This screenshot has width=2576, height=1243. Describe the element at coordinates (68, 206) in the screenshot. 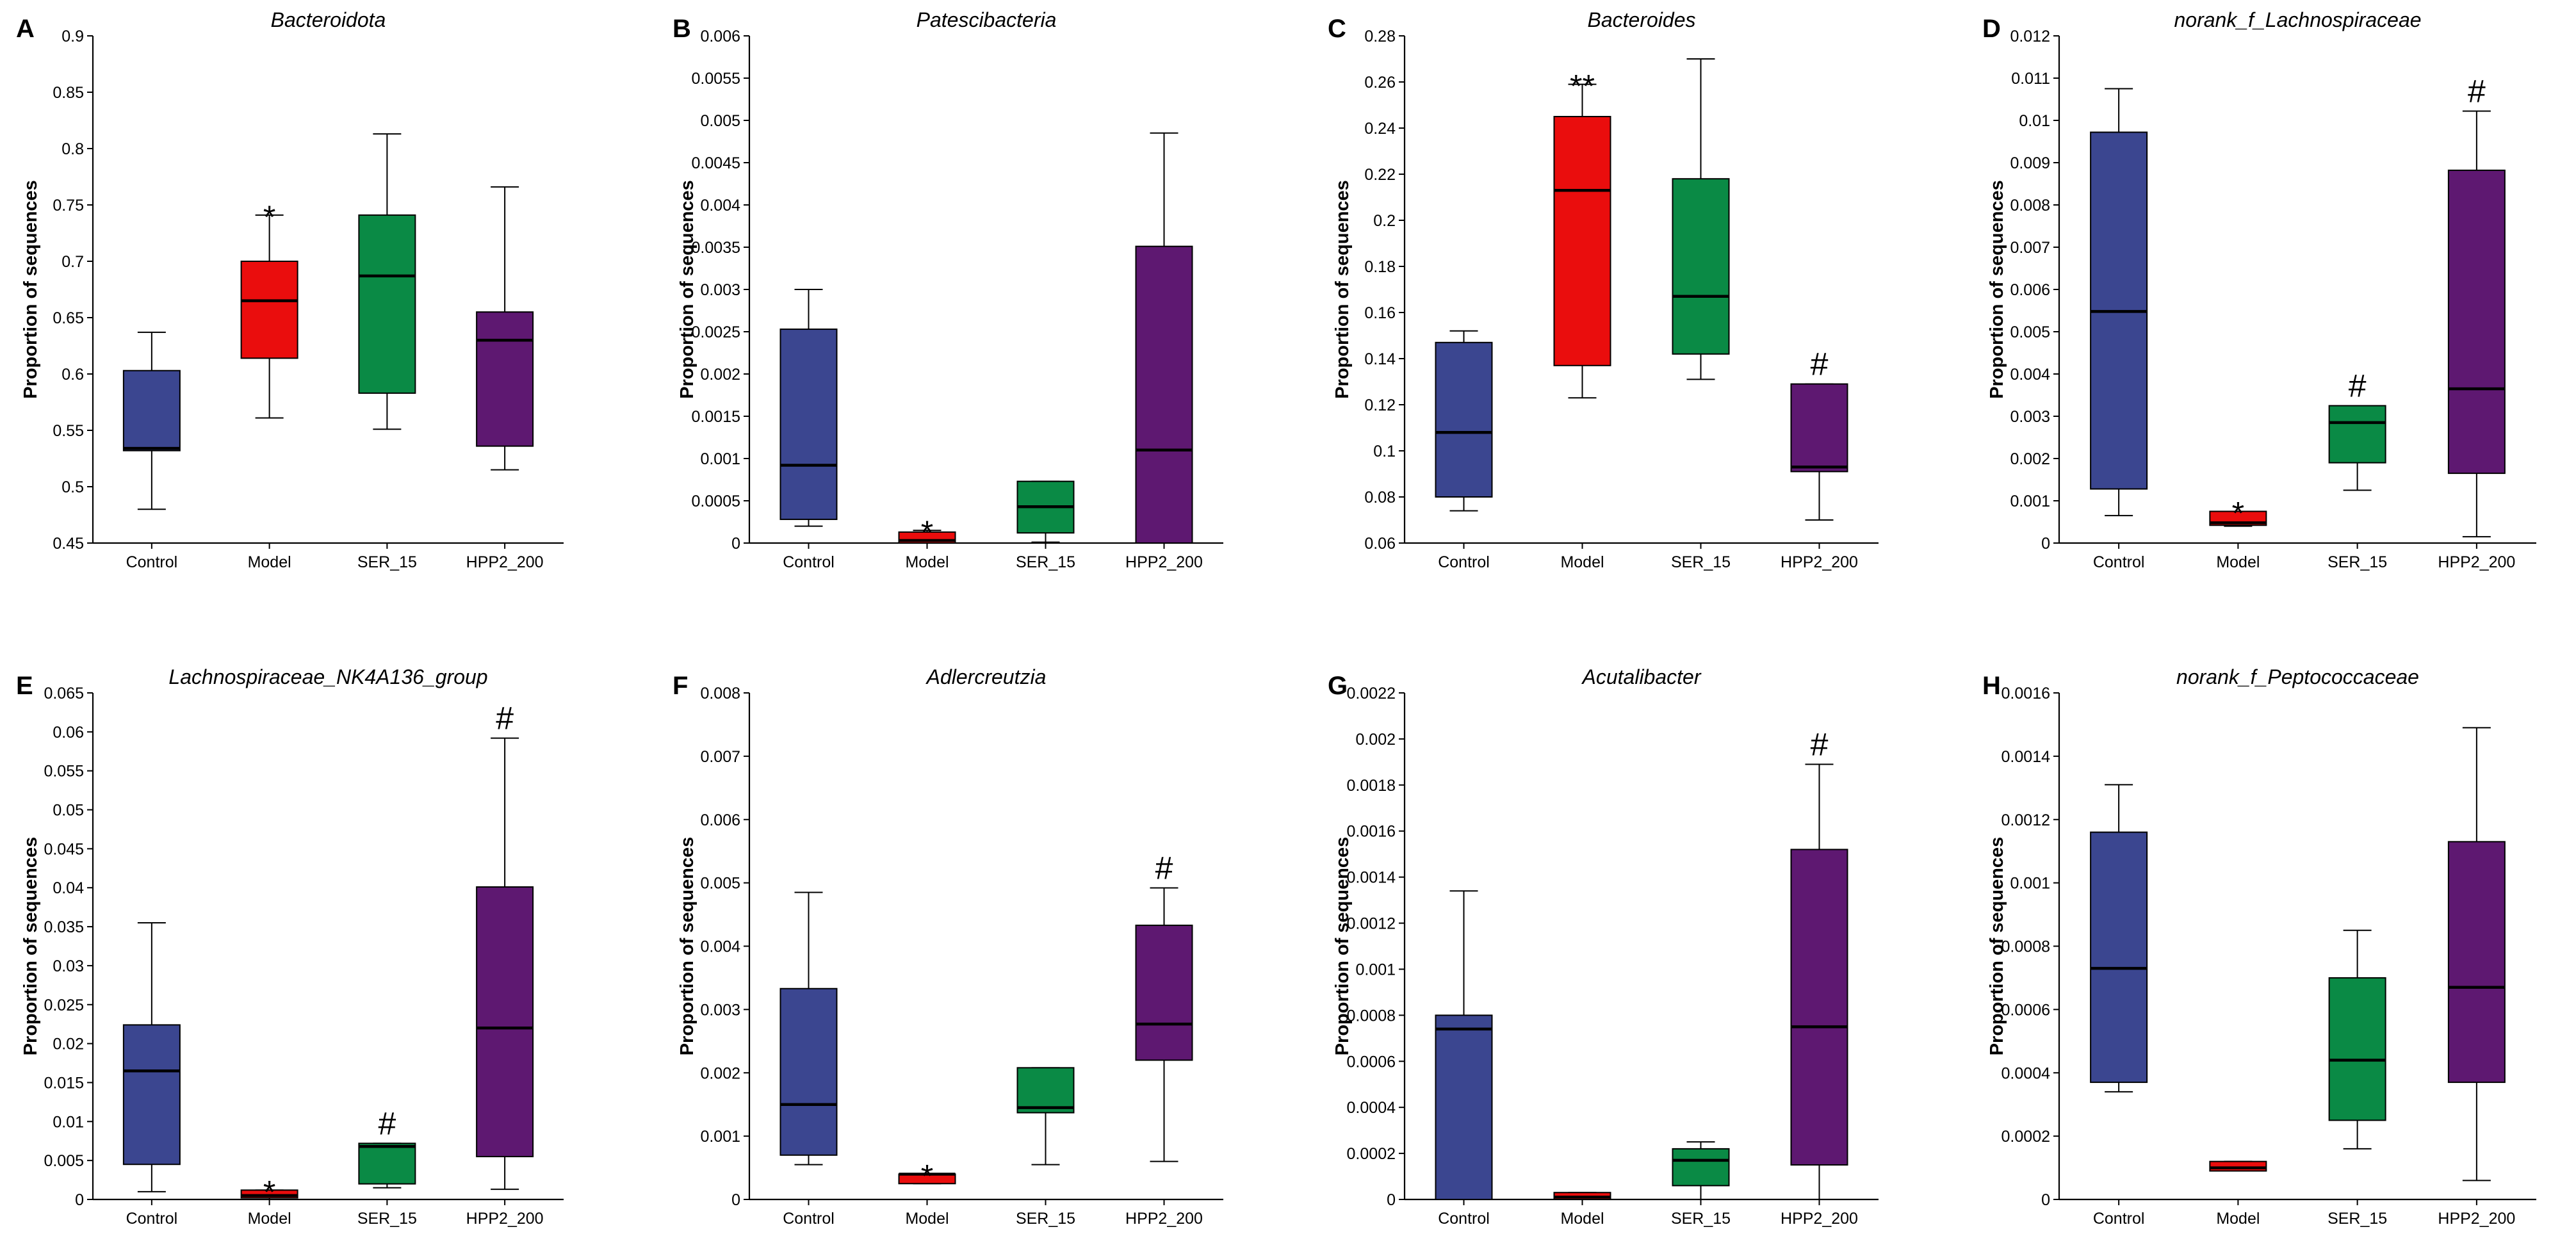

I see `y-tick-label: 0.75` at that location.